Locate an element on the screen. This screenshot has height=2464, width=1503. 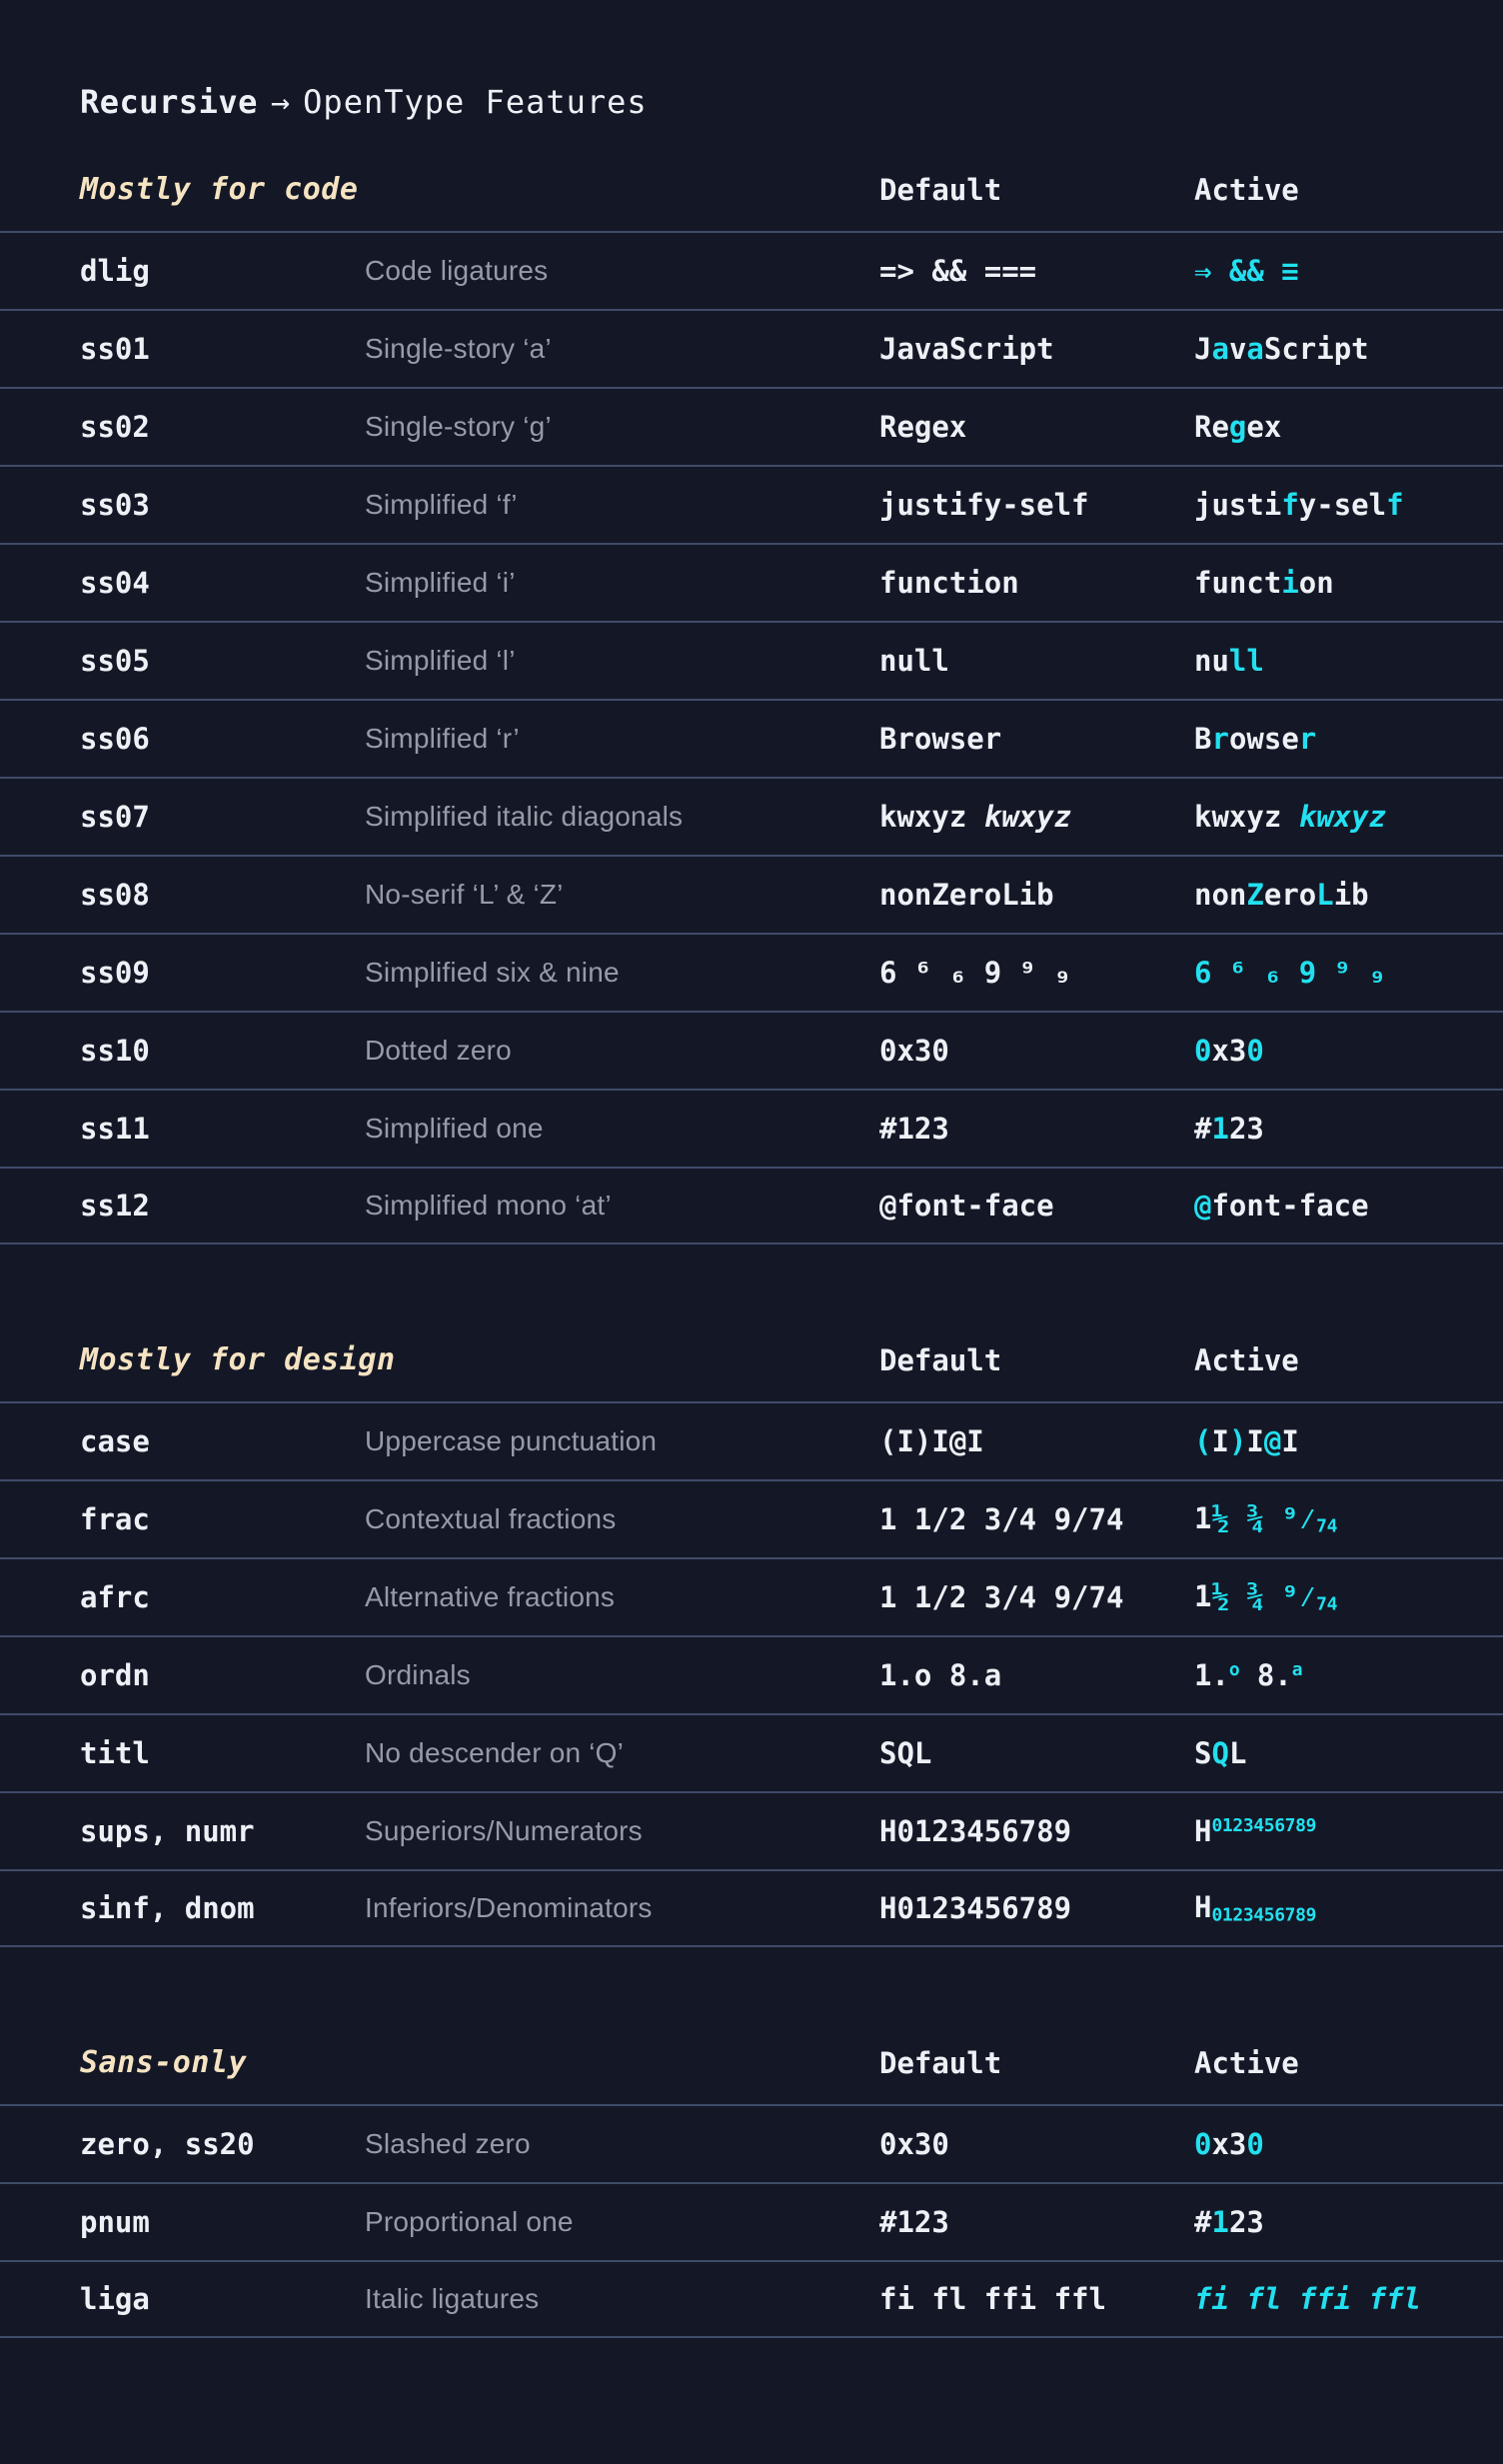
feature-tag: liga is located at coordinates (115, 2298).